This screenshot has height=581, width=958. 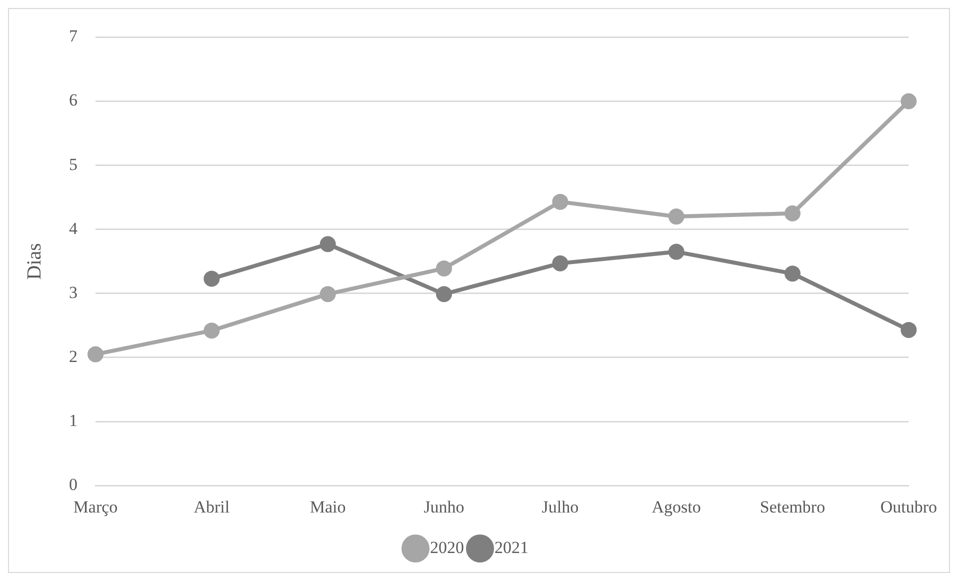 What do you see at coordinates (511, 547) in the screenshot?
I see `legend-label: 2021` at bounding box center [511, 547].